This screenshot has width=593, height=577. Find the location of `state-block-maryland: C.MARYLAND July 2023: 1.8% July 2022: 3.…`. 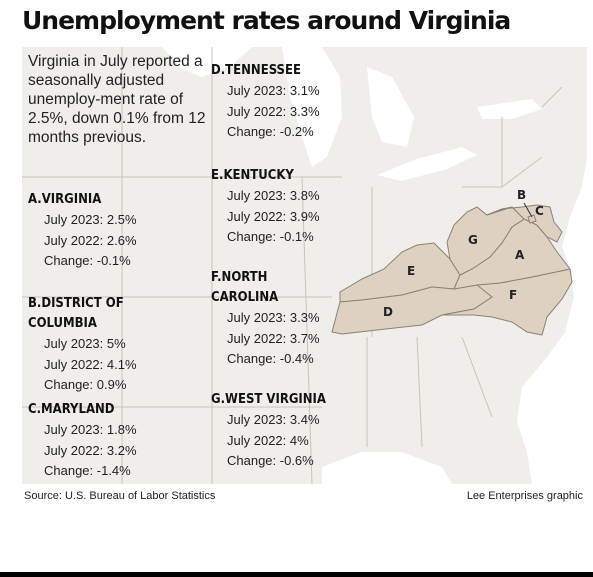

state-block-maryland: C.MARYLAND July 2023: 1.8% July 2022: 3.… is located at coordinates (82, 441).